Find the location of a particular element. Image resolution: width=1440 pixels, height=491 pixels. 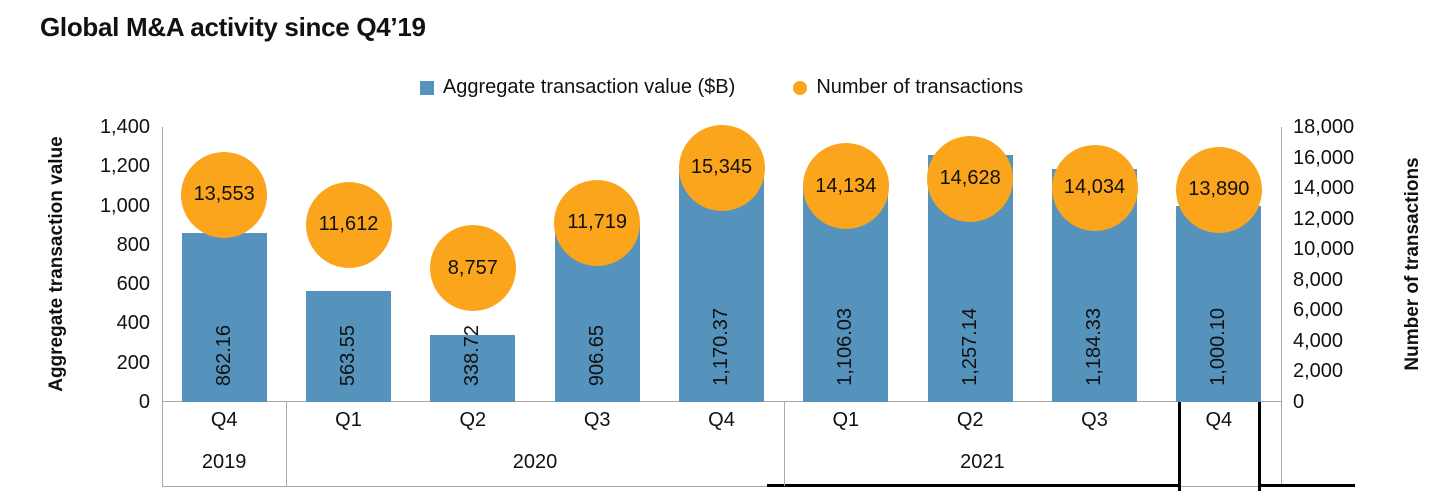

transactions-point: 11,719 is located at coordinates (597, 222).